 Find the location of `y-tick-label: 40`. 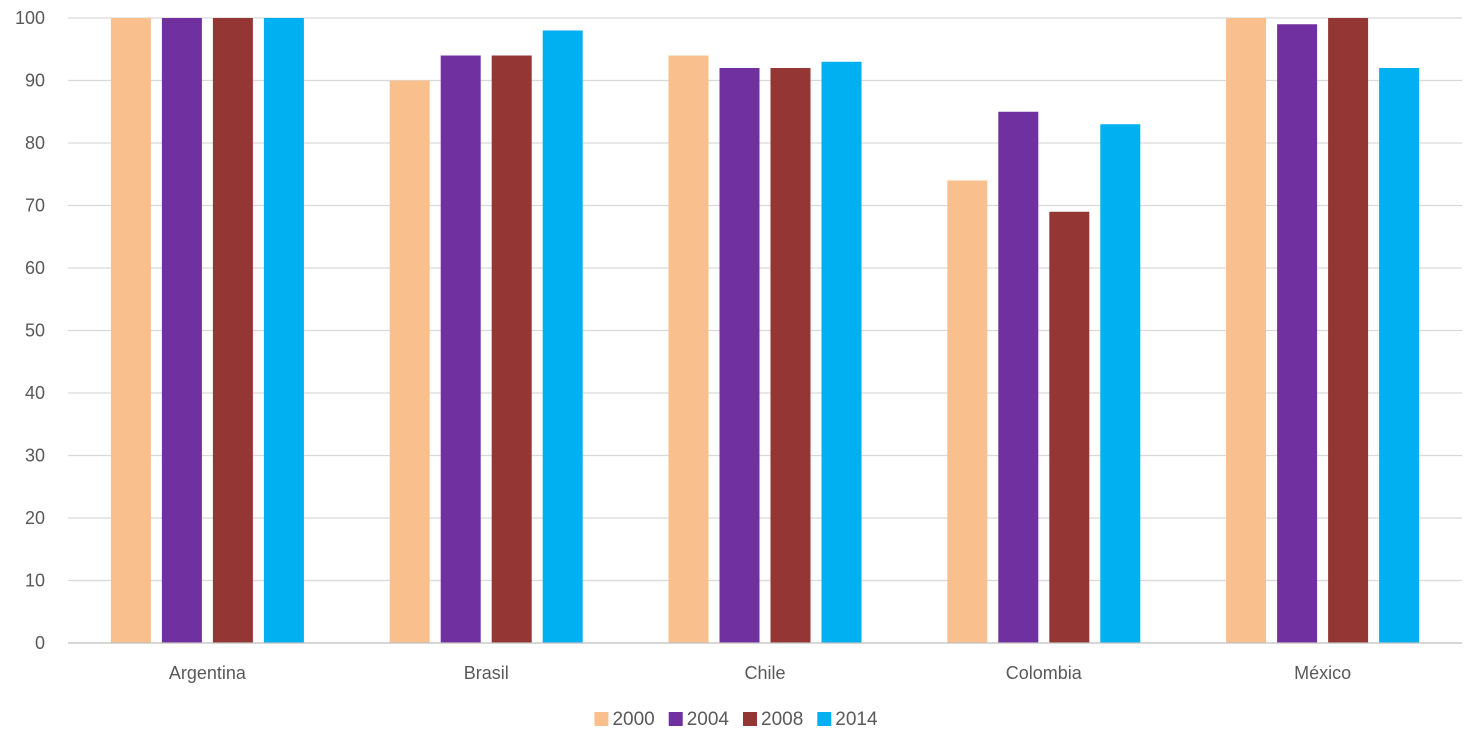

y-tick-label: 40 is located at coordinates (35, 393).